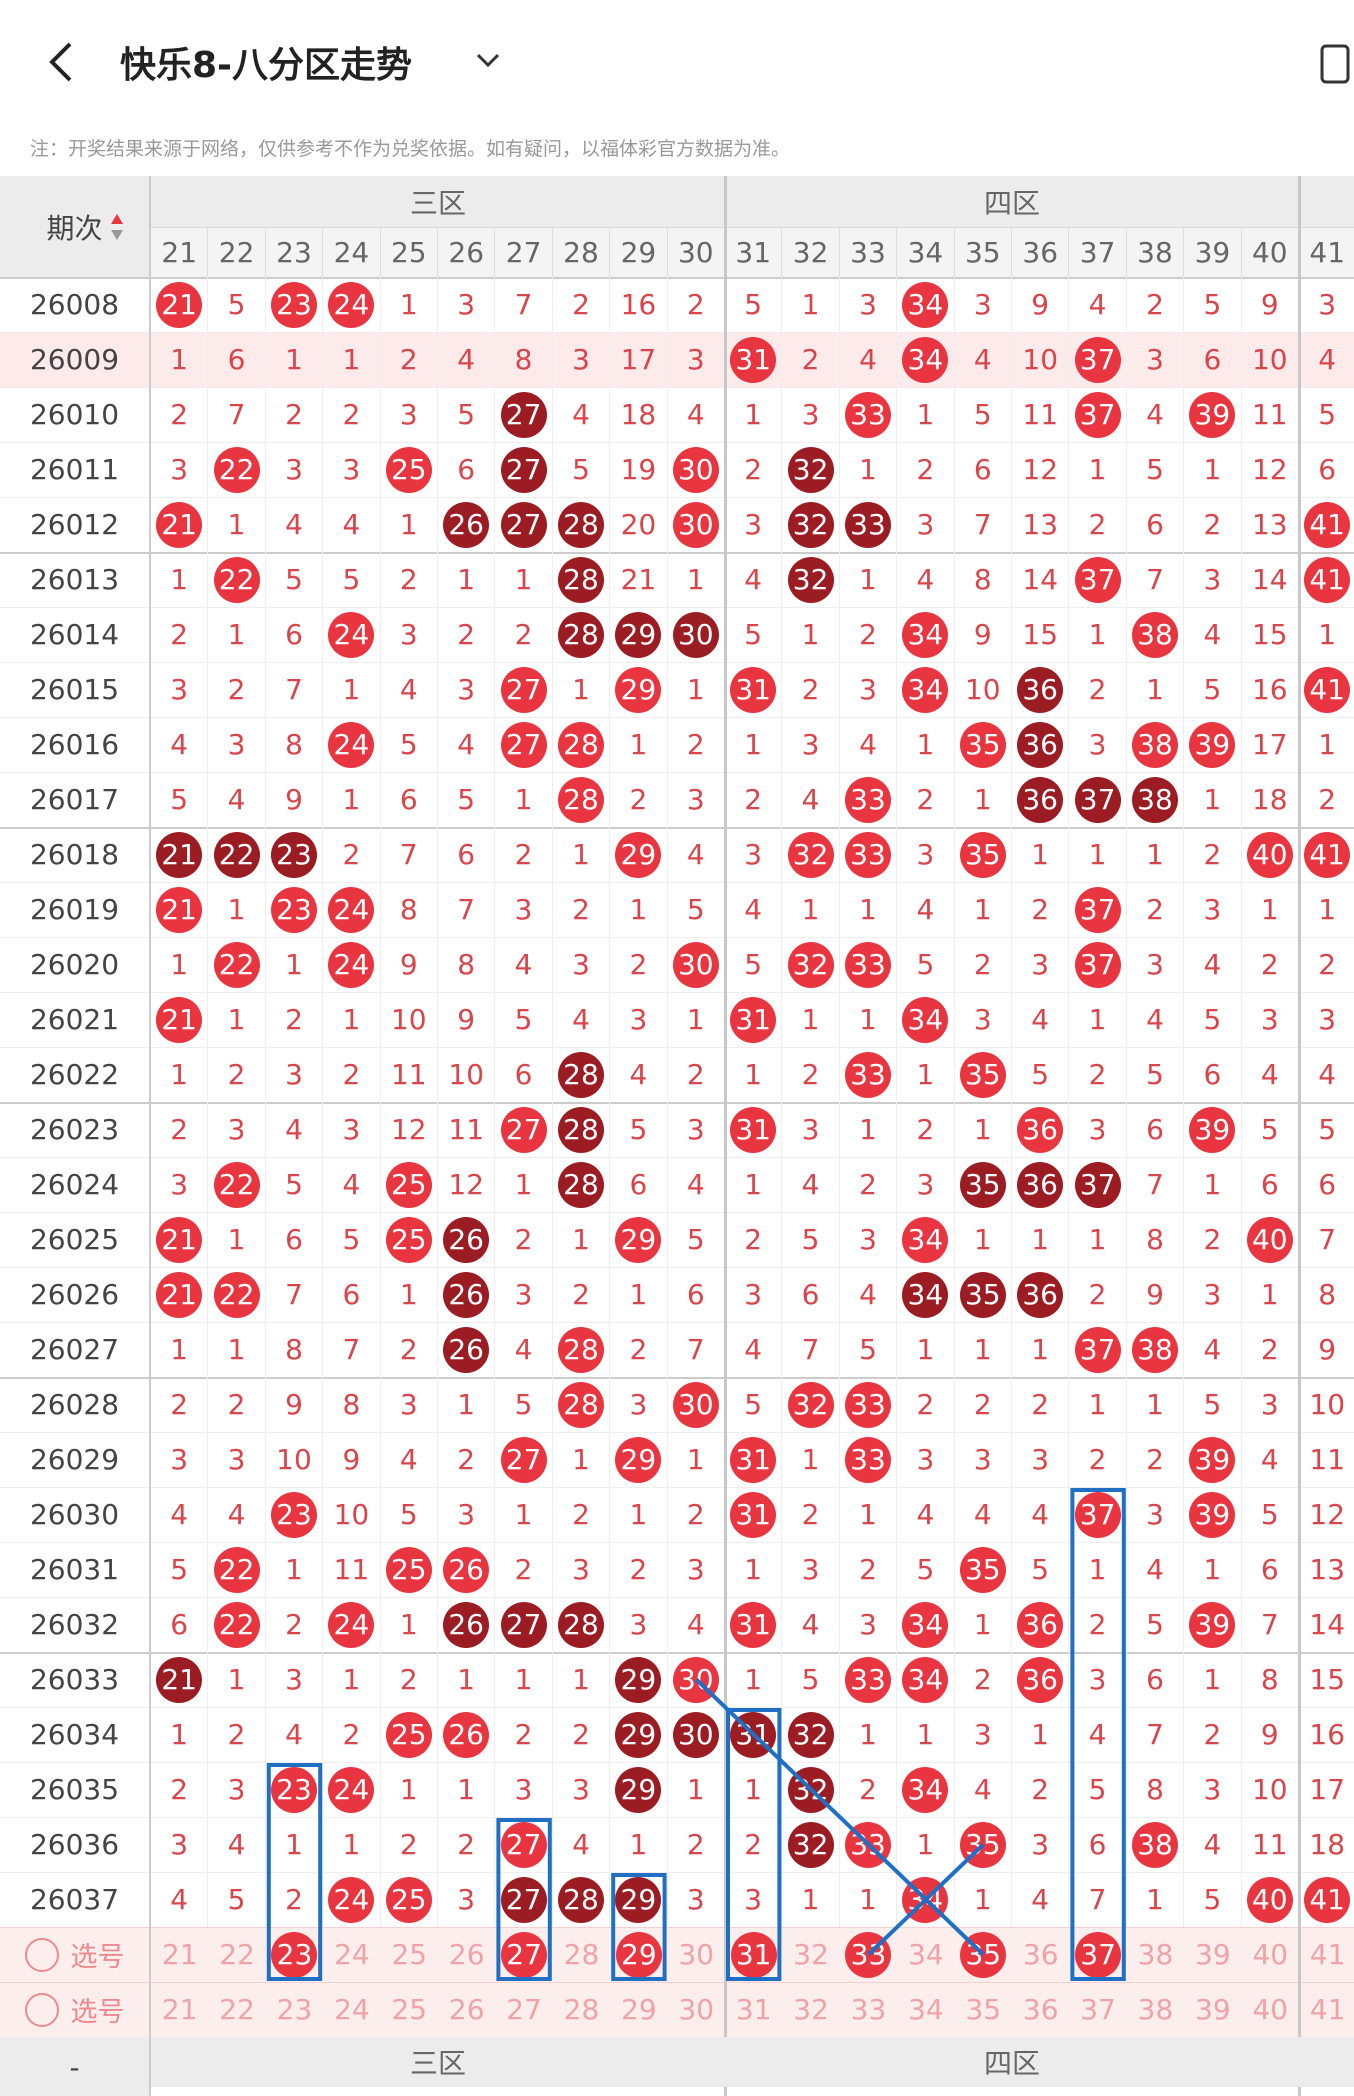  Describe the element at coordinates (839, 1817) in the screenshot. I see `annotation` at that location.